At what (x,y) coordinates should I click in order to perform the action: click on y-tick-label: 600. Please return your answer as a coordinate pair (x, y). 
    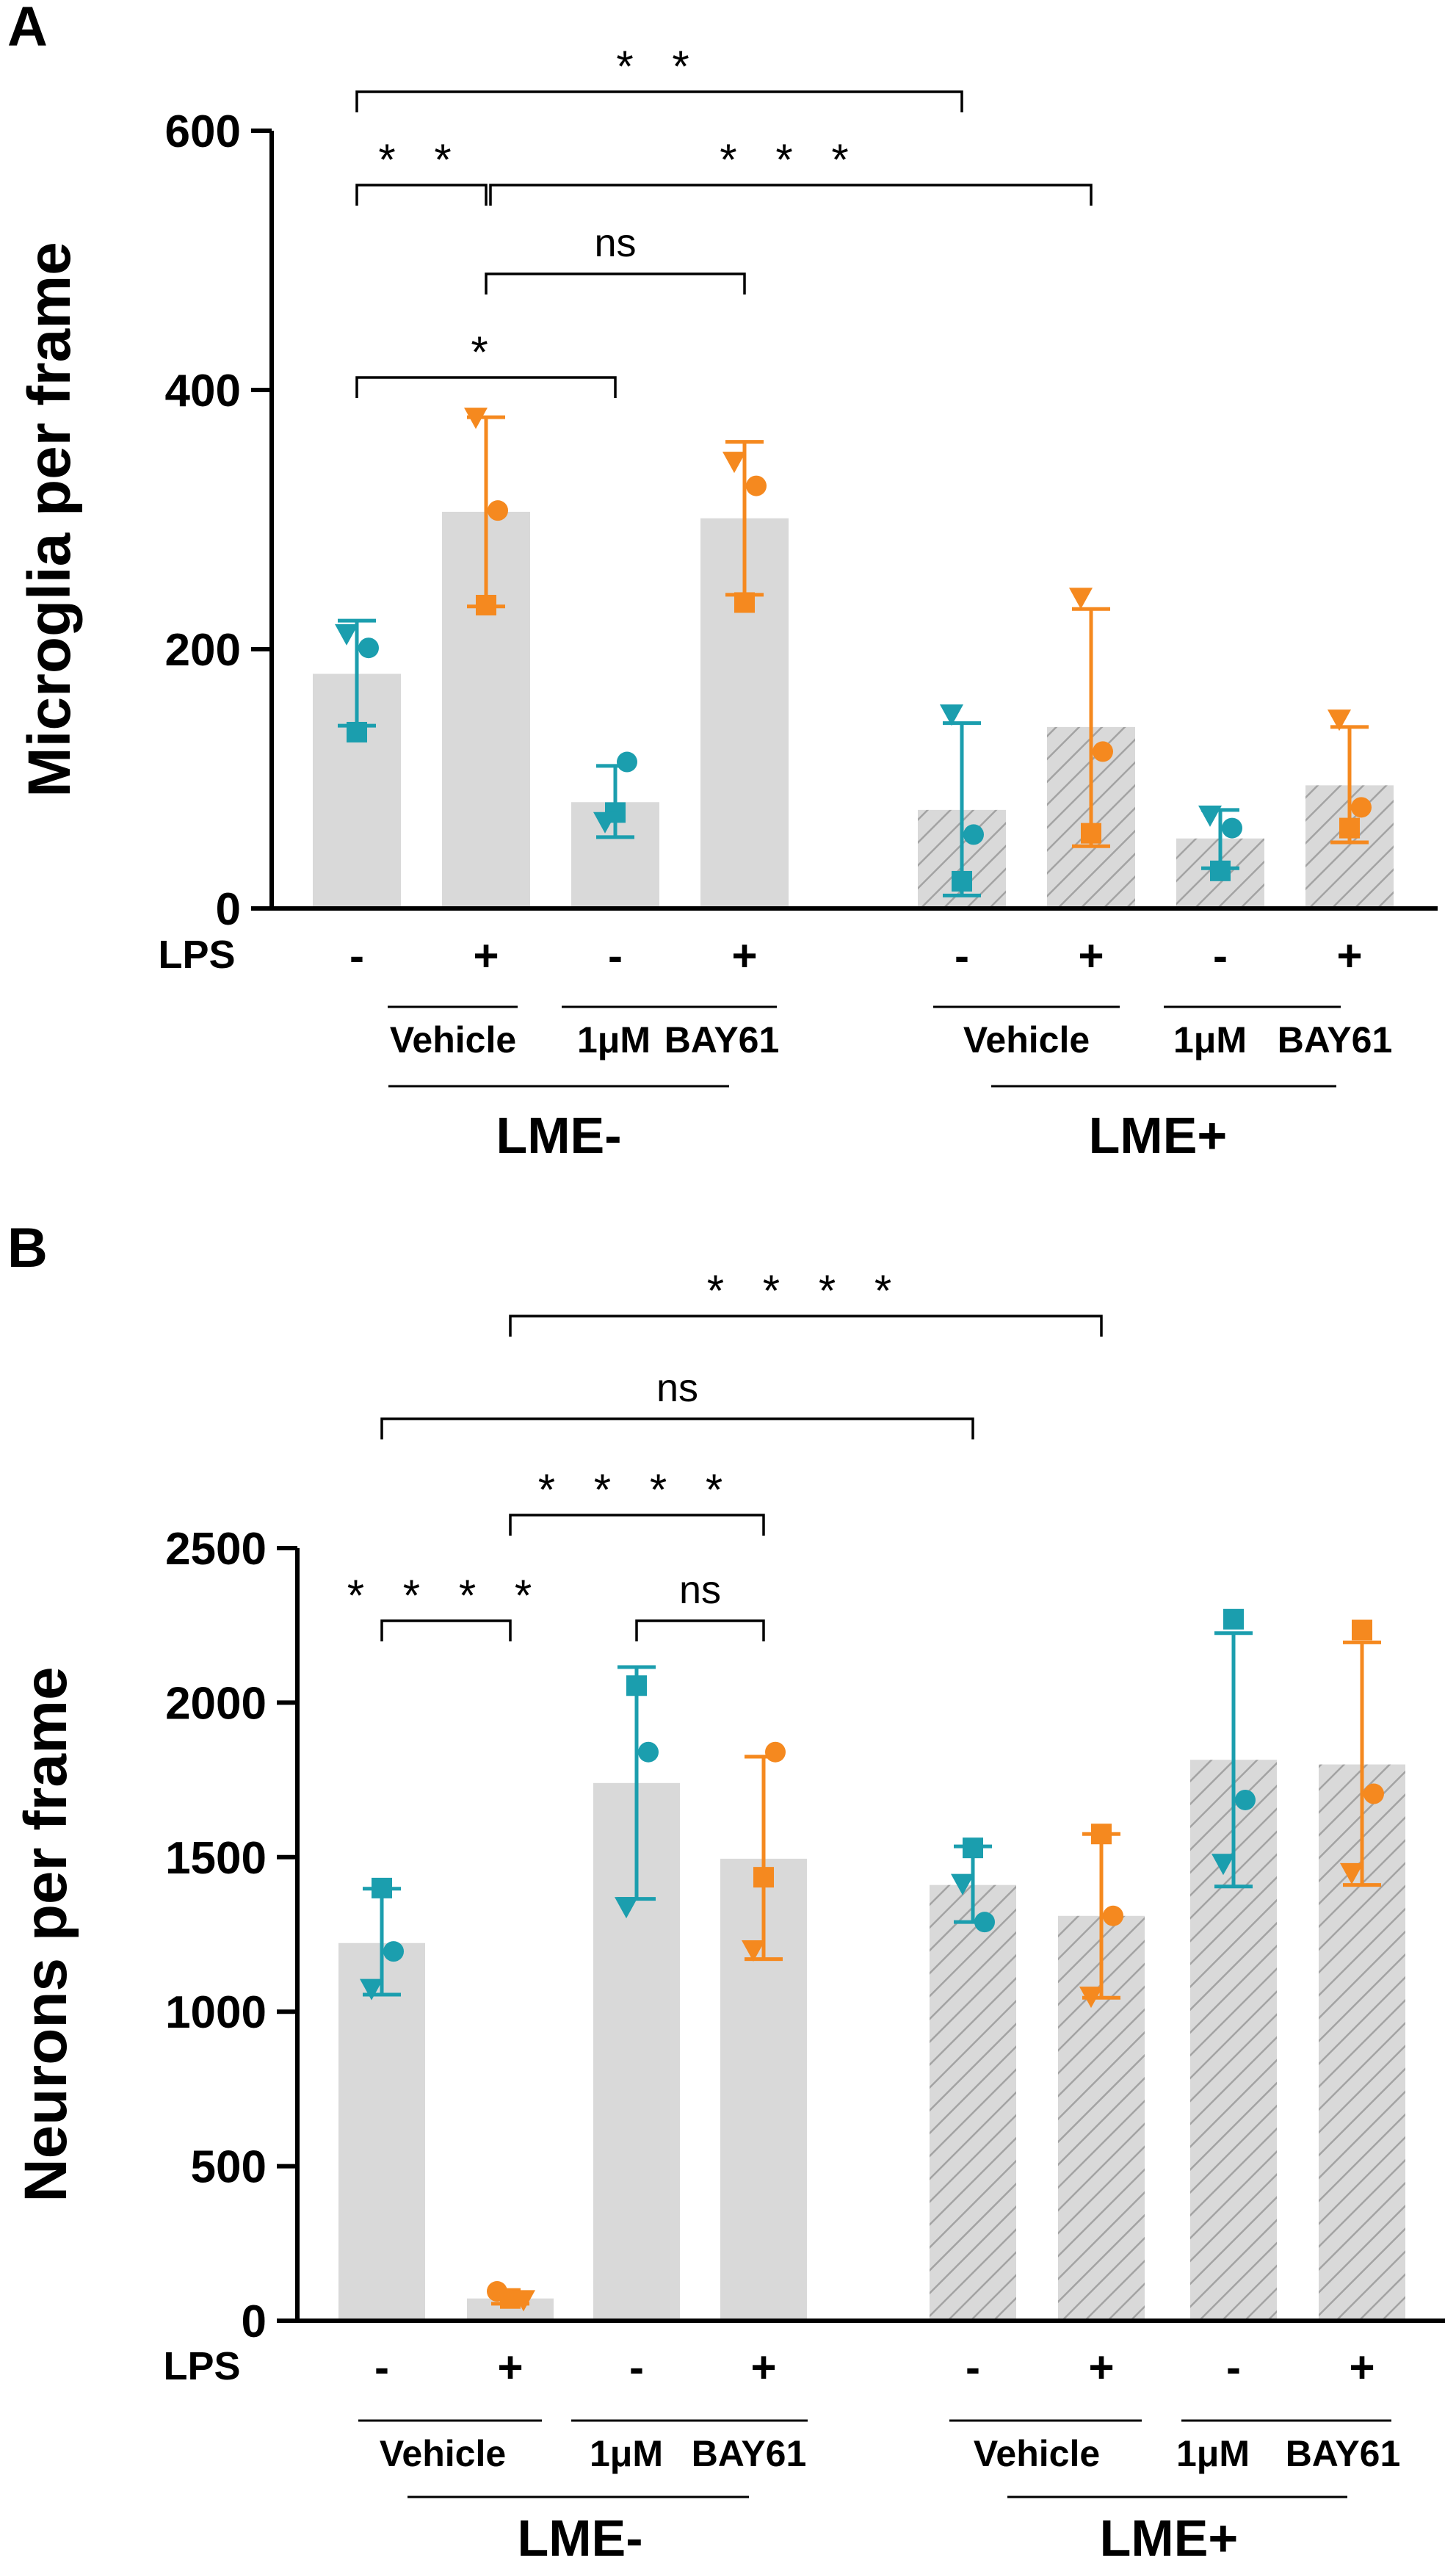
    Looking at the image, I should click on (203, 131).